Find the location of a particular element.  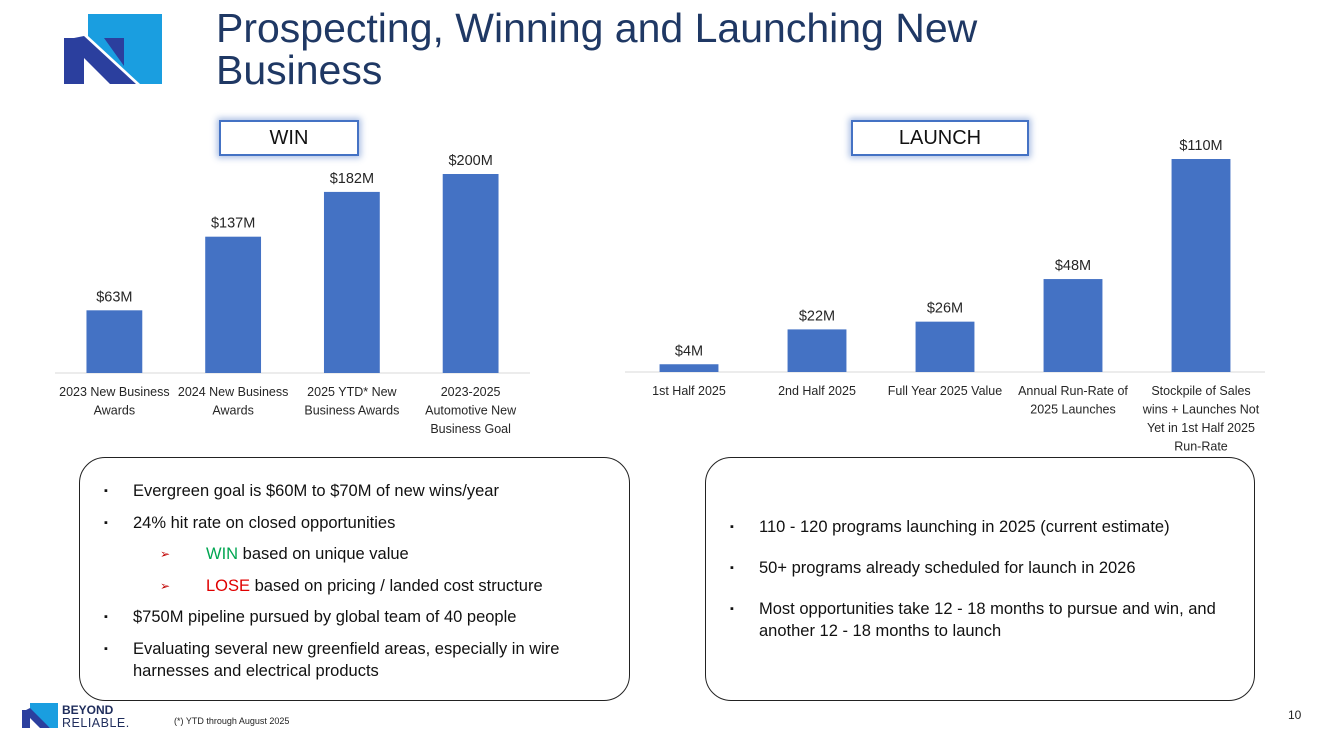

data-label: $26M is located at coordinates (945, 309).